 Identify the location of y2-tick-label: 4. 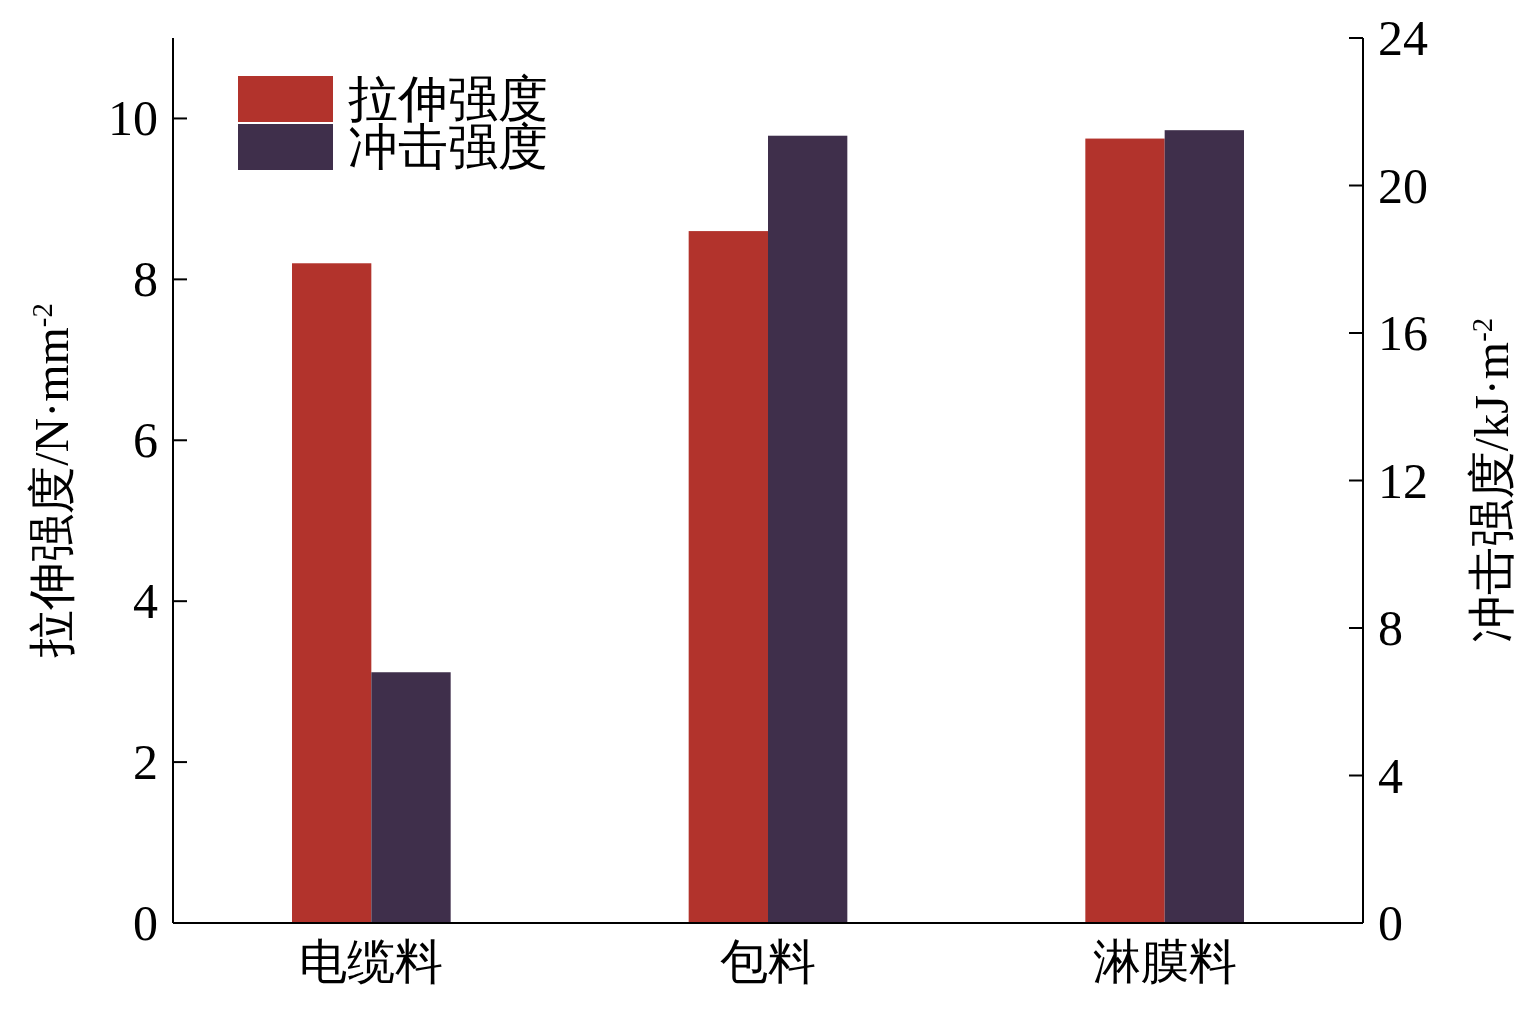
(1390, 775).